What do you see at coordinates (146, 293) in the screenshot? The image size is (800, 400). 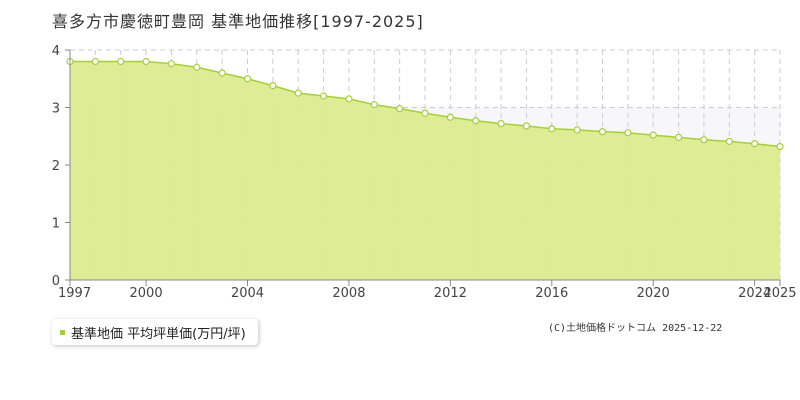 I see `x-tick-label: 2000` at bounding box center [146, 293].